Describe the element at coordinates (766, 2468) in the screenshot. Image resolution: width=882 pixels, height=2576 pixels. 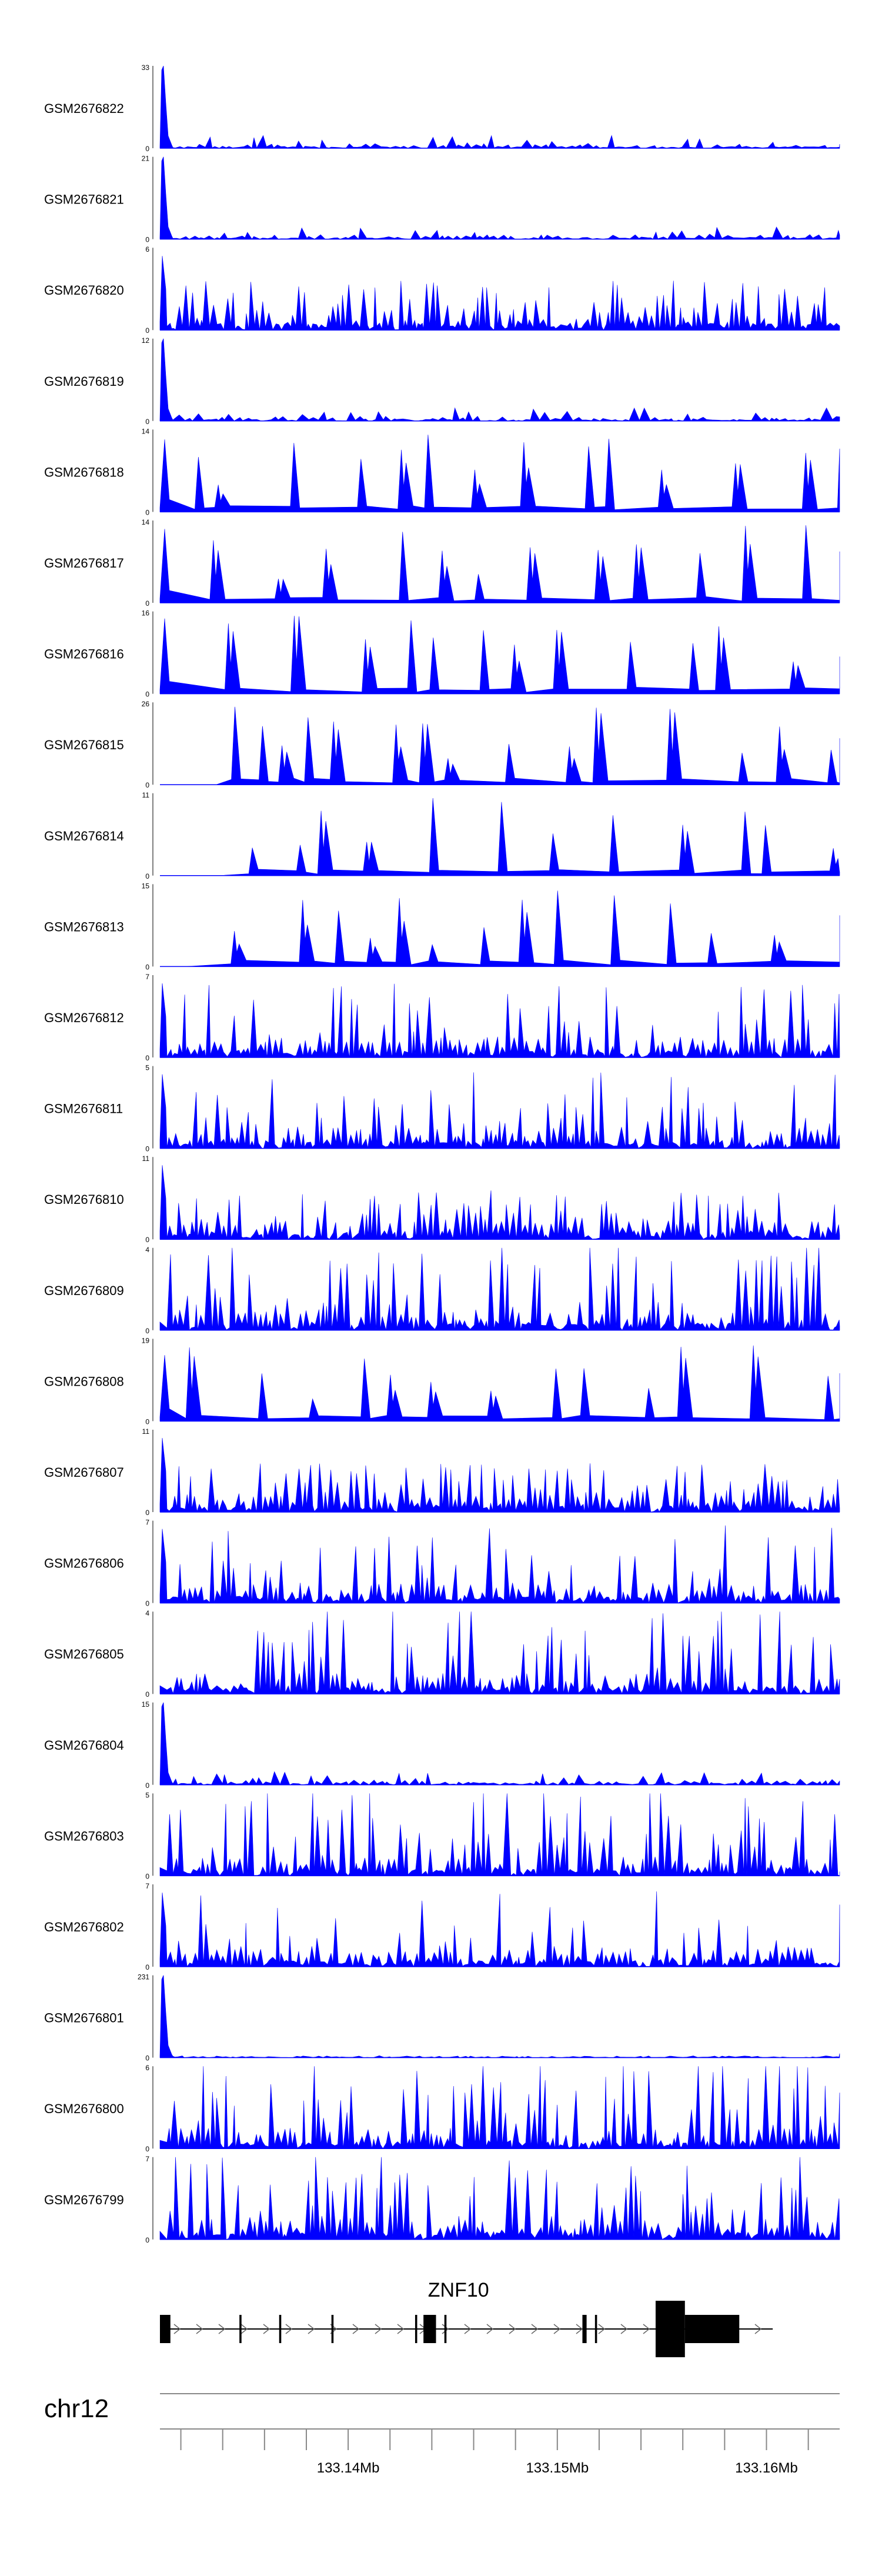
I see `axis-tick-label: 133.16Mb` at that location.